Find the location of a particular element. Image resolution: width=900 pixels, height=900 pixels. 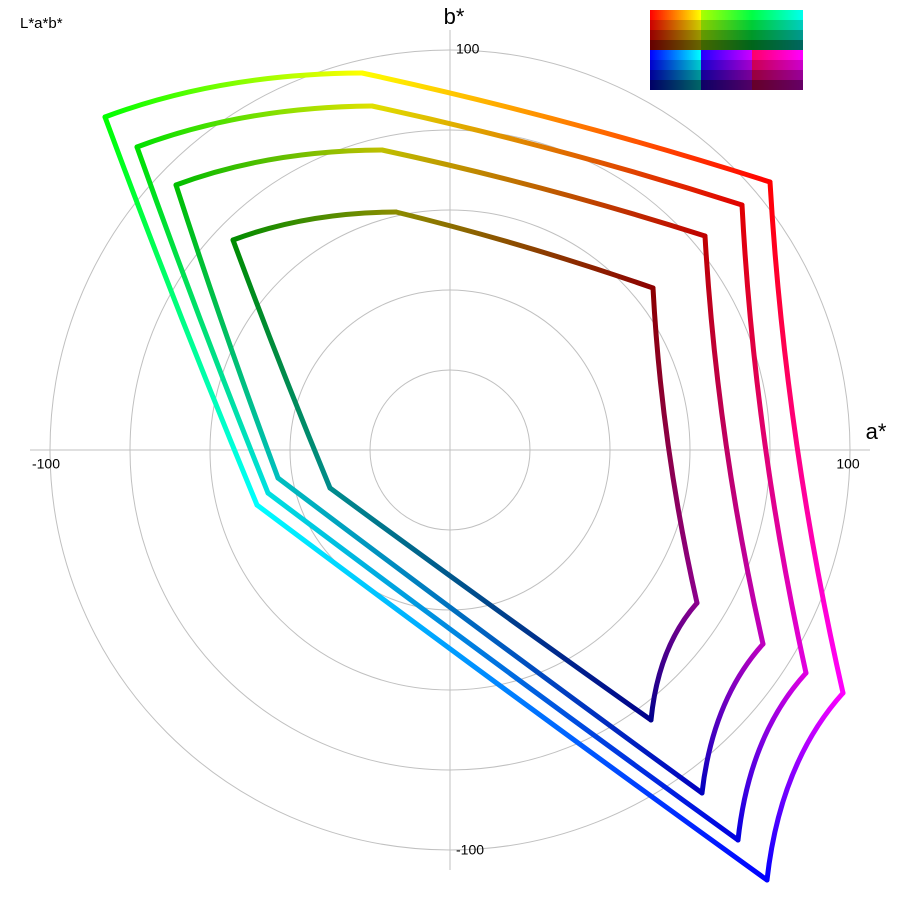

y-axis-label: b* is located at coordinates (454, 16).